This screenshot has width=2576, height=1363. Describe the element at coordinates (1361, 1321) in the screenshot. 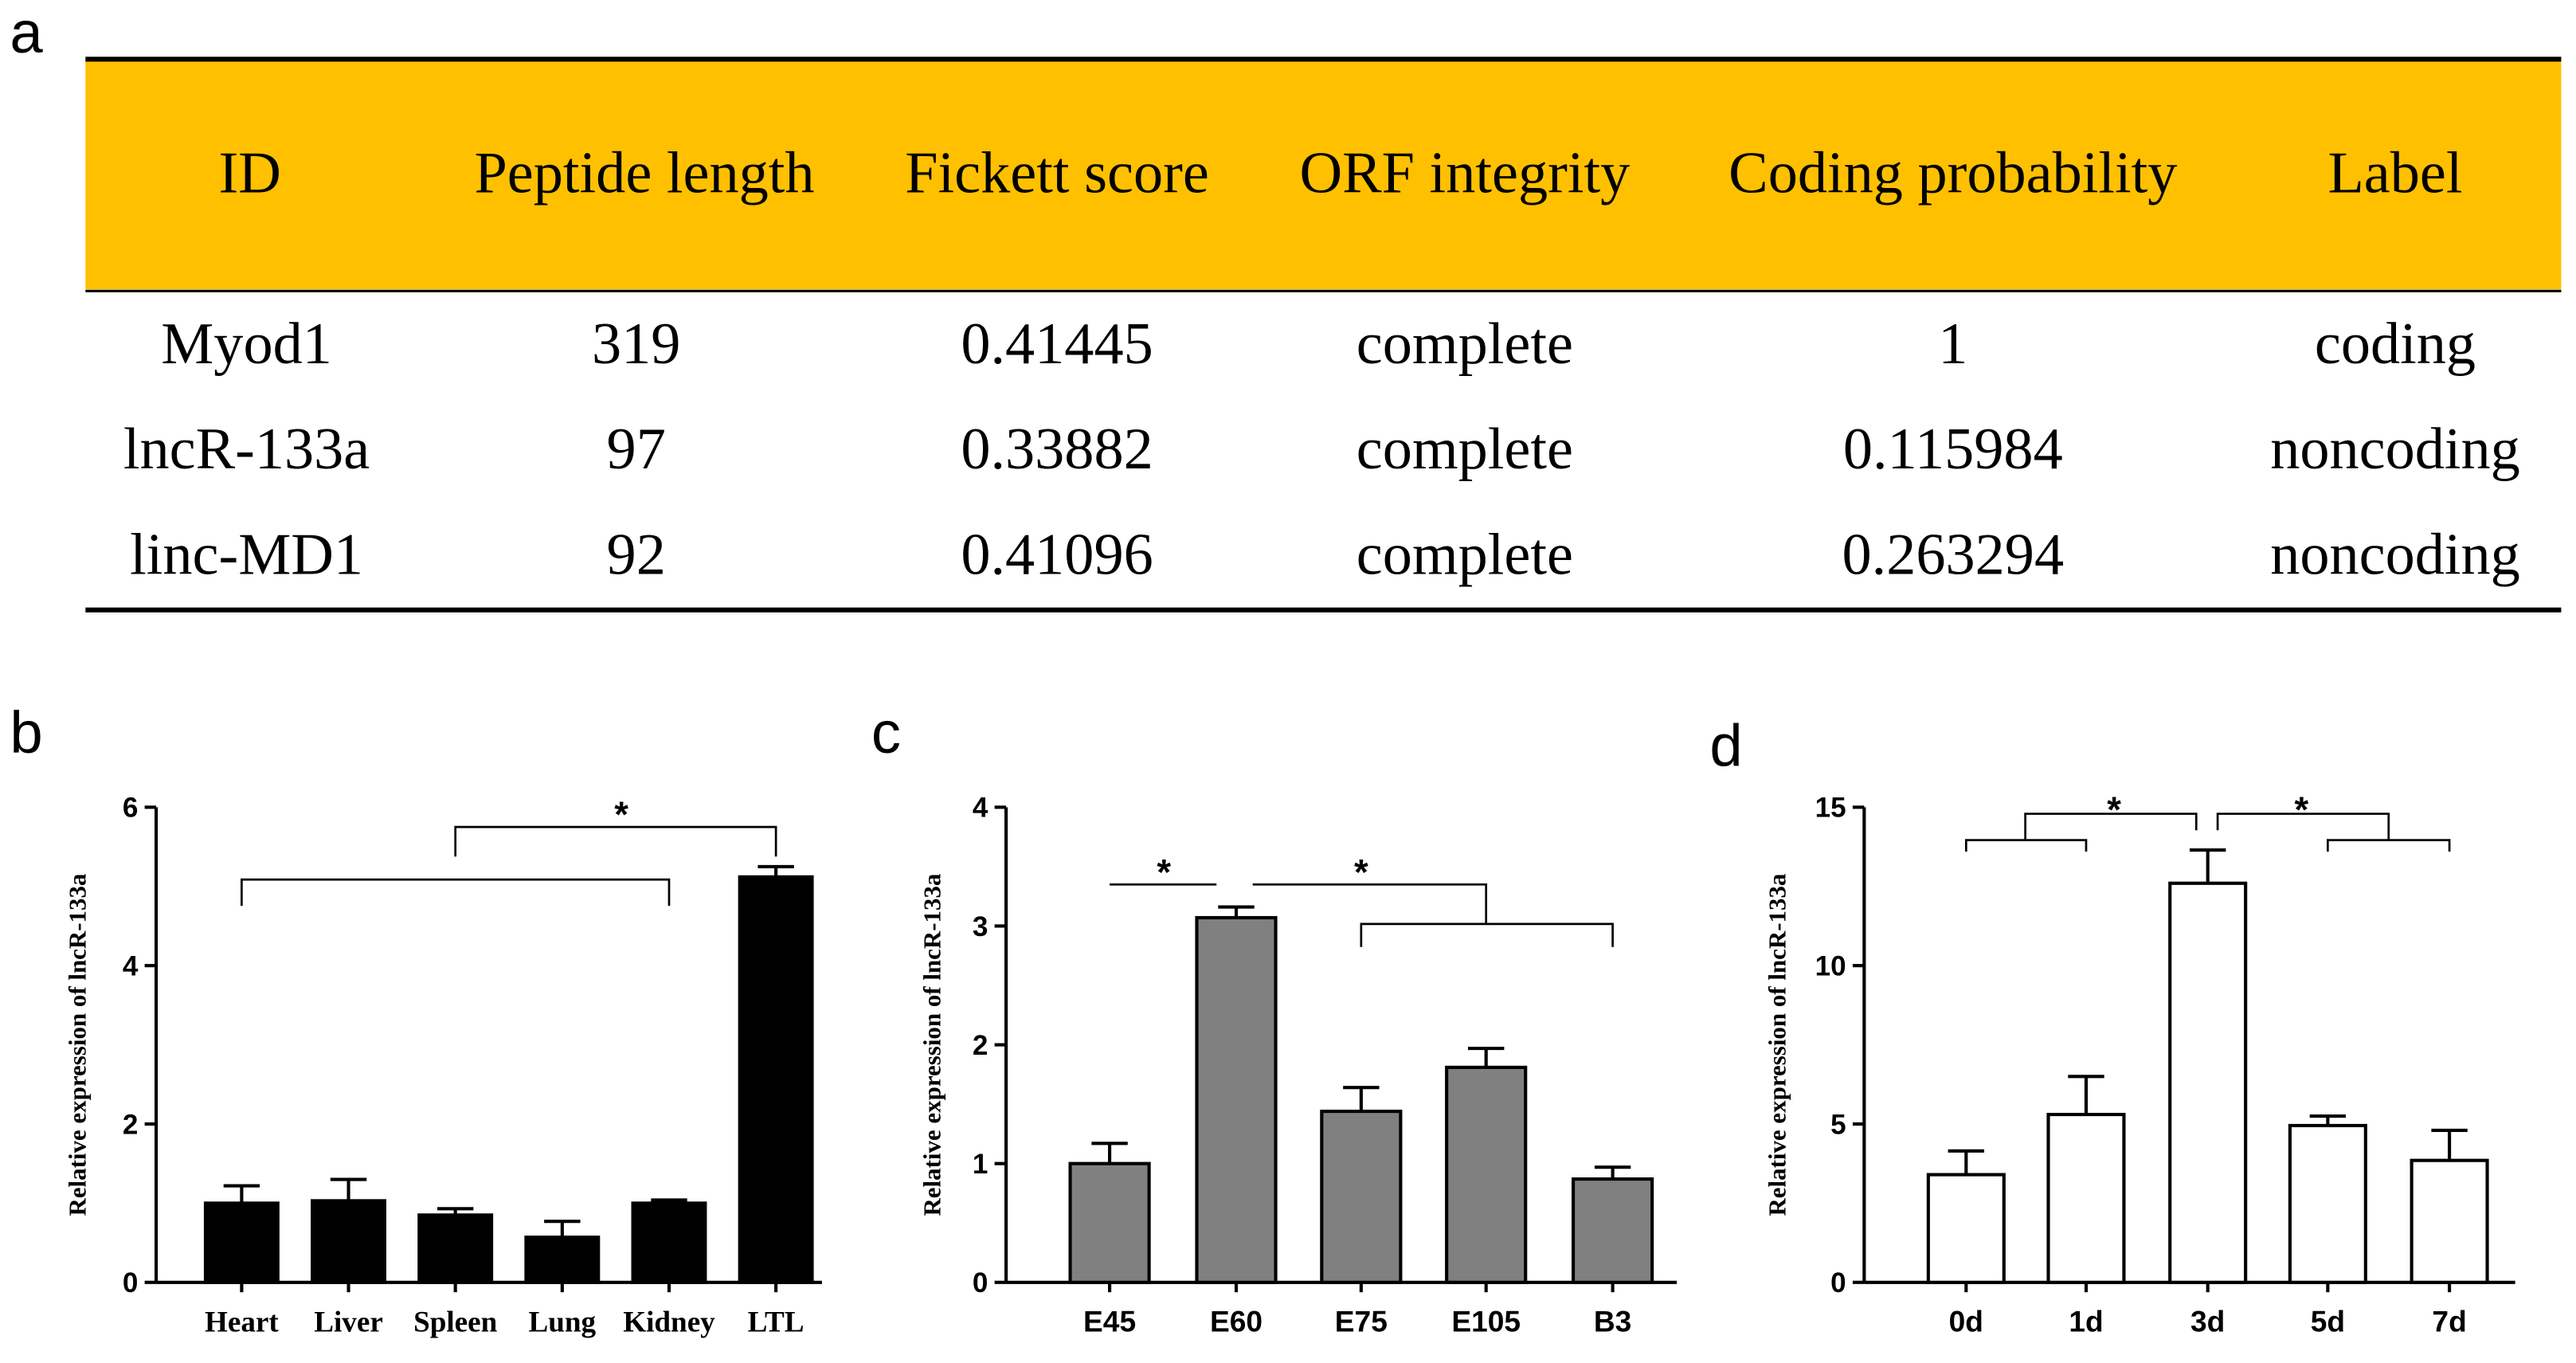

I see `x-tick-label: E75` at that location.